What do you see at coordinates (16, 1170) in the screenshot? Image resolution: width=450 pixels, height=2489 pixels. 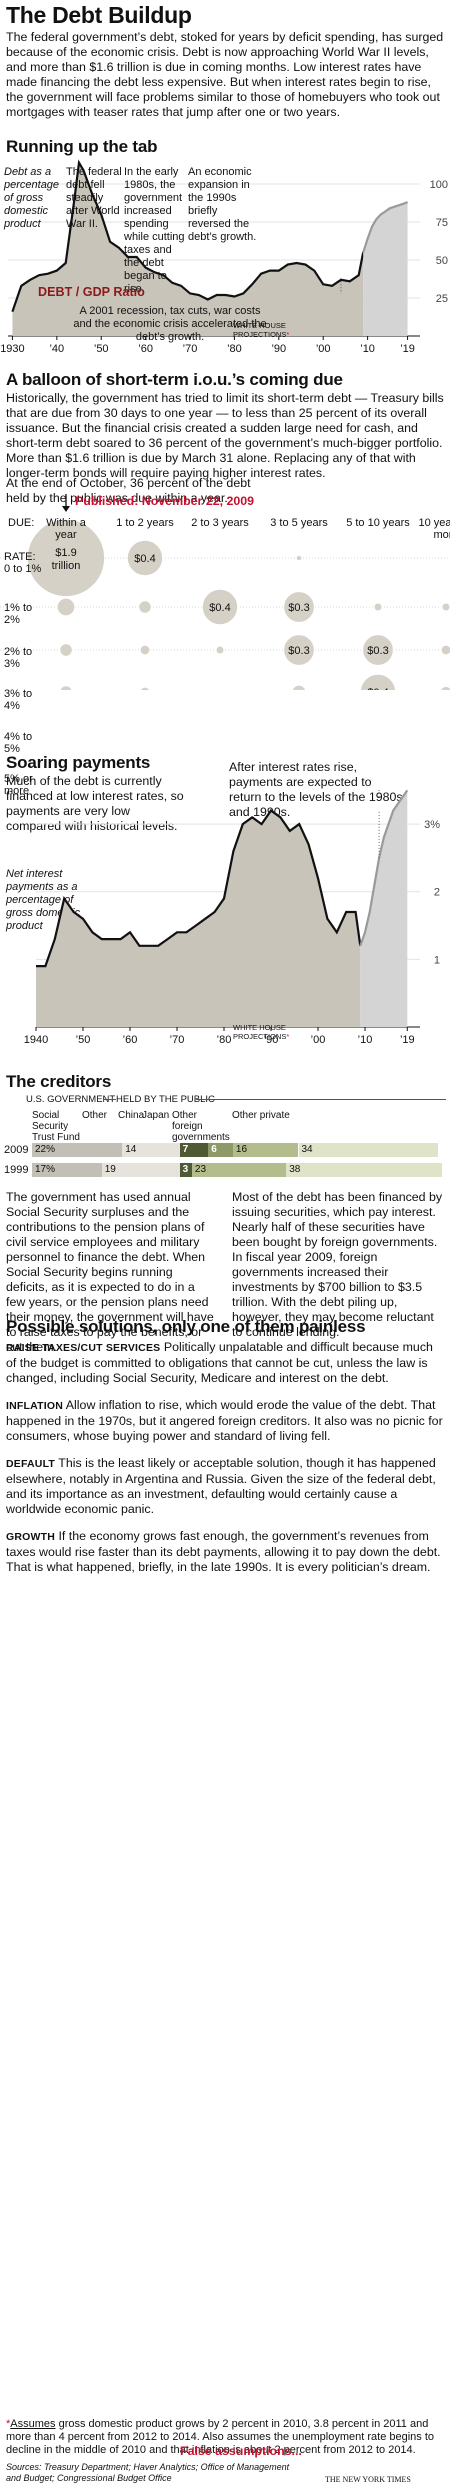 I see `creditor-row-year: 1999` at bounding box center [16, 1170].